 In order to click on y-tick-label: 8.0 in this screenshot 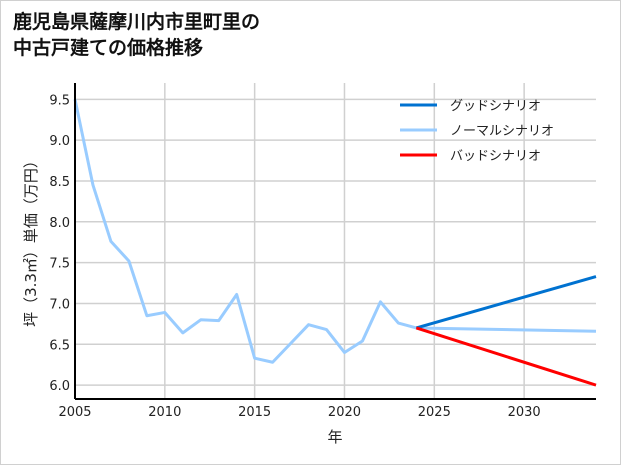, I will do `click(59, 223)`.